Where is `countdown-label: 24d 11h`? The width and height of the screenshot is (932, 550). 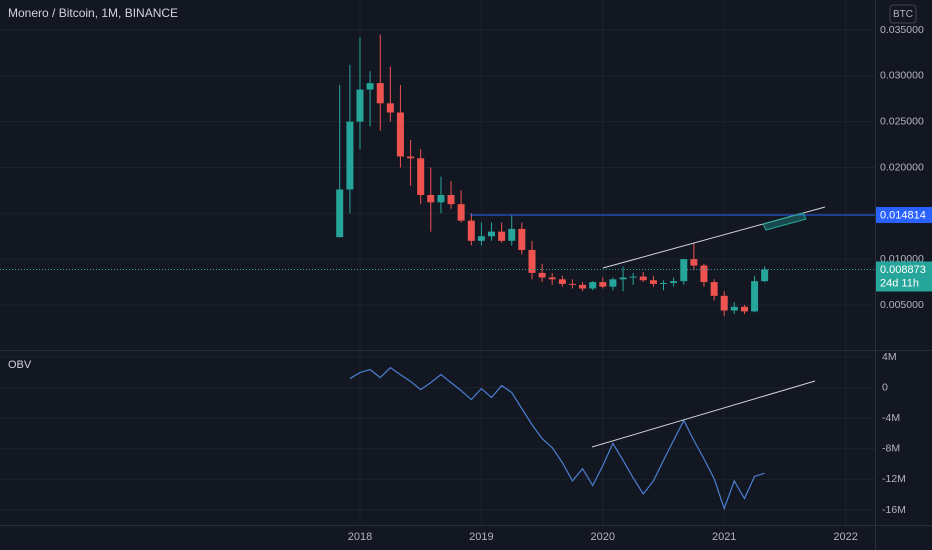
countdown-label: 24d 11h is located at coordinates (899, 283).